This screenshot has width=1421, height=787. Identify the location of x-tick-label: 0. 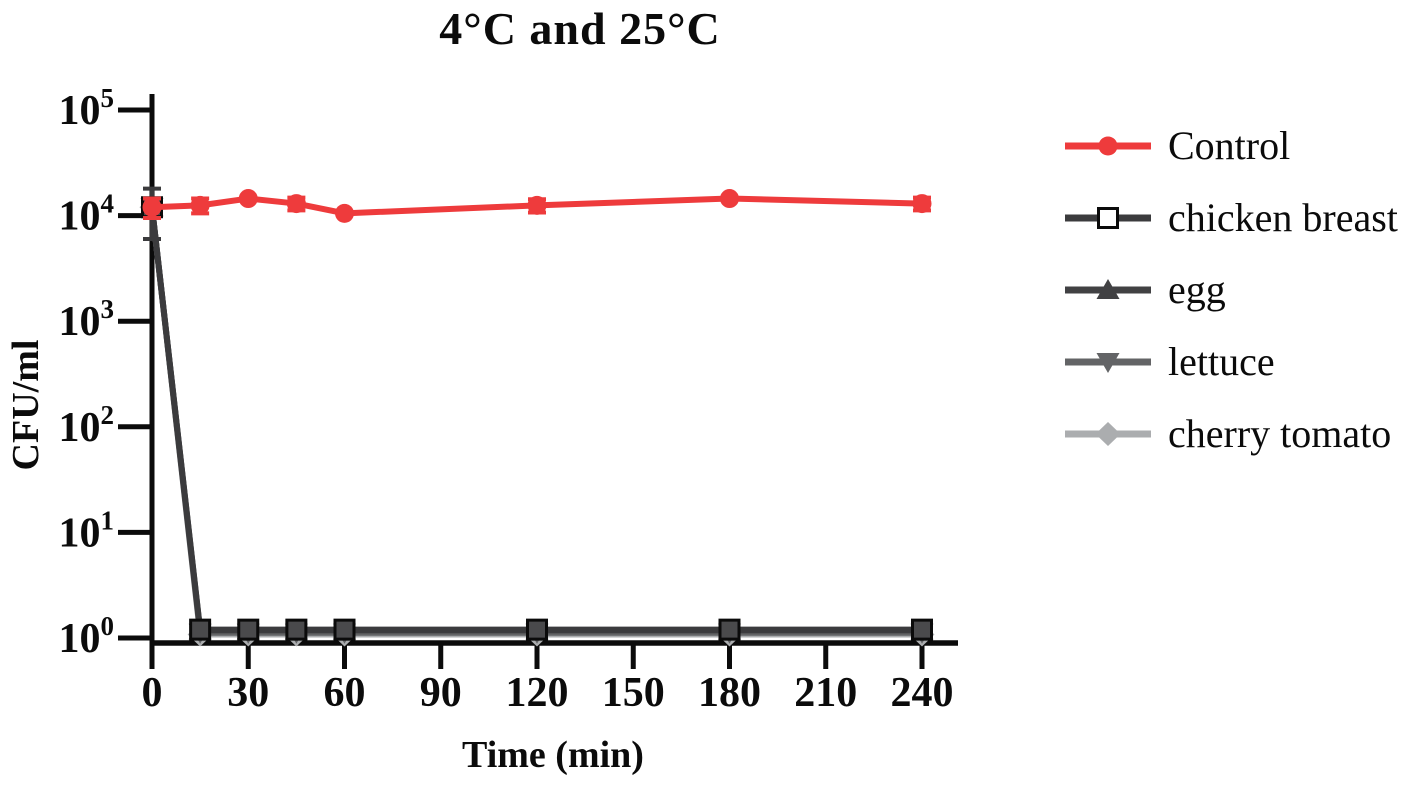
(152, 693).